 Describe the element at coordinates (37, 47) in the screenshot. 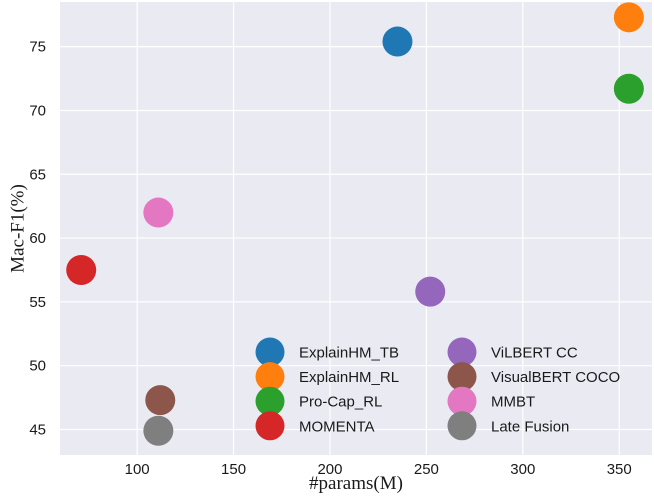

I see `y-tick-label: 75` at that location.